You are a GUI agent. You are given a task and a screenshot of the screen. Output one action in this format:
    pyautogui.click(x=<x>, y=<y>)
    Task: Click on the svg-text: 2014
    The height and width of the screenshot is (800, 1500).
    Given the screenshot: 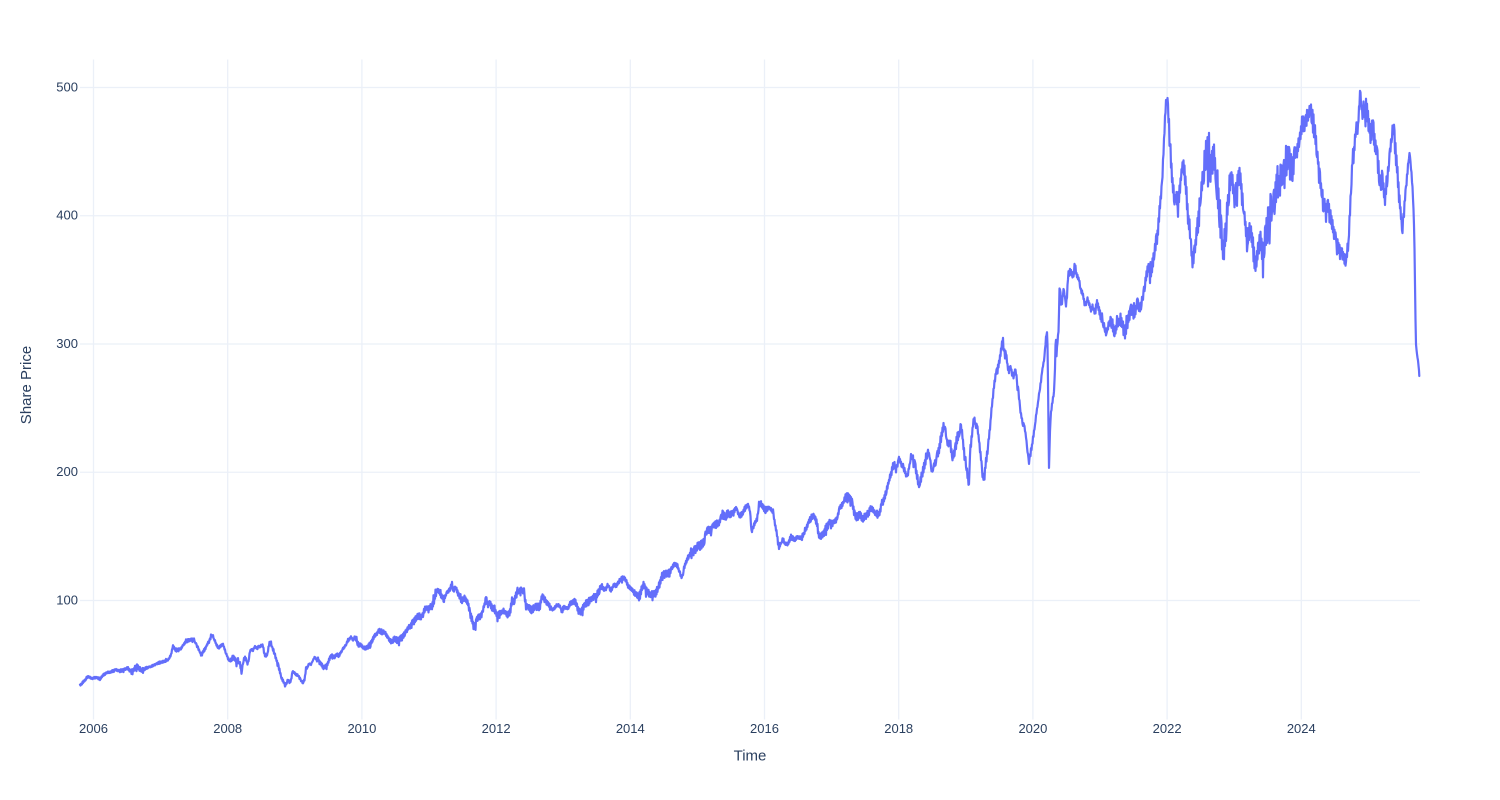 What is the action you would take?
    pyautogui.click(x=630, y=728)
    